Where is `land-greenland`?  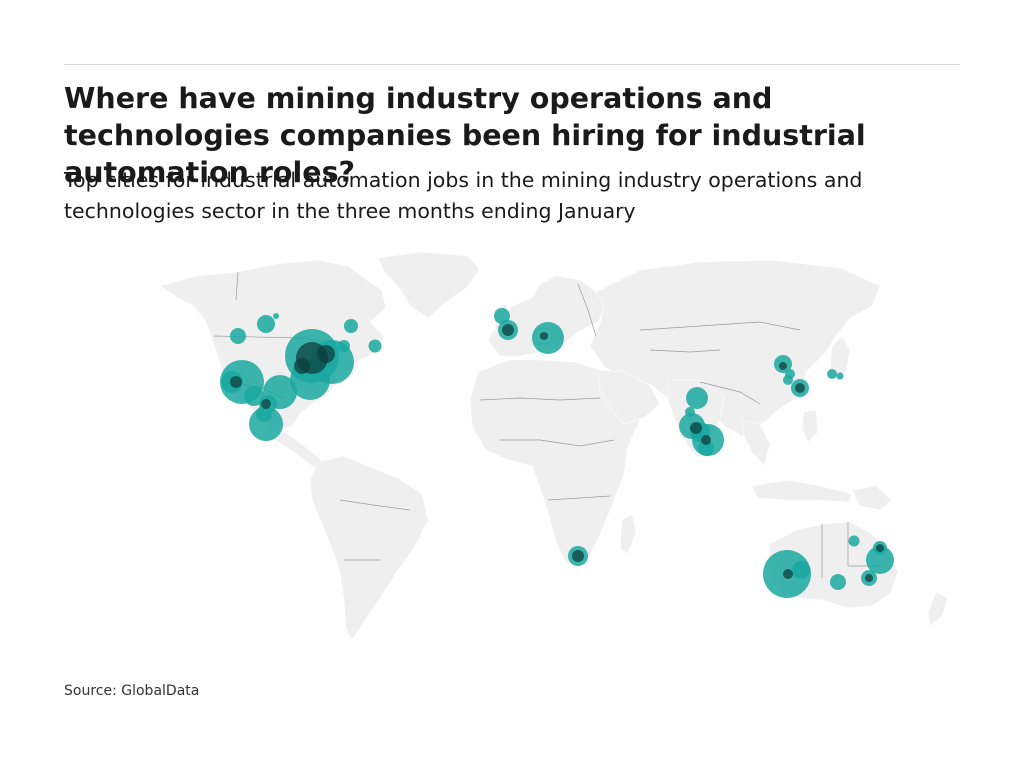
land-greenland is located at coordinates (429, 285).